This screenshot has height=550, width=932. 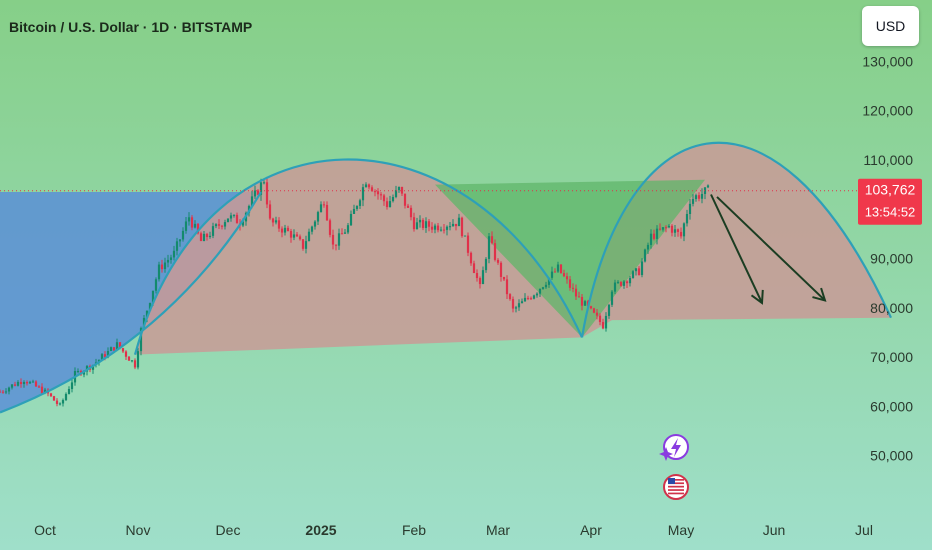 What do you see at coordinates (890, 212) in the screenshot?
I see `countdown-text: 13:54:52` at bounding box center [890, 212].